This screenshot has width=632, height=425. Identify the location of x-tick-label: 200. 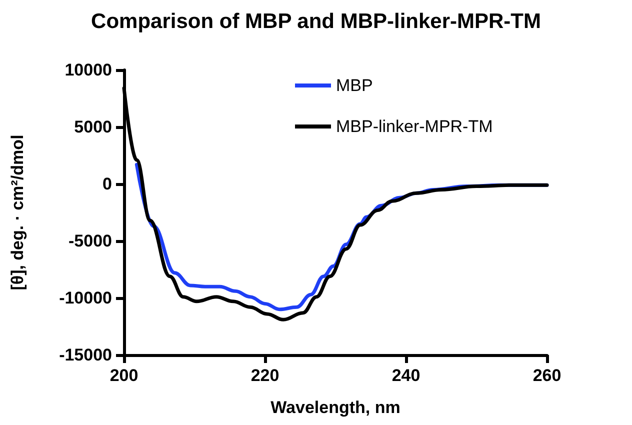
(124, 375).